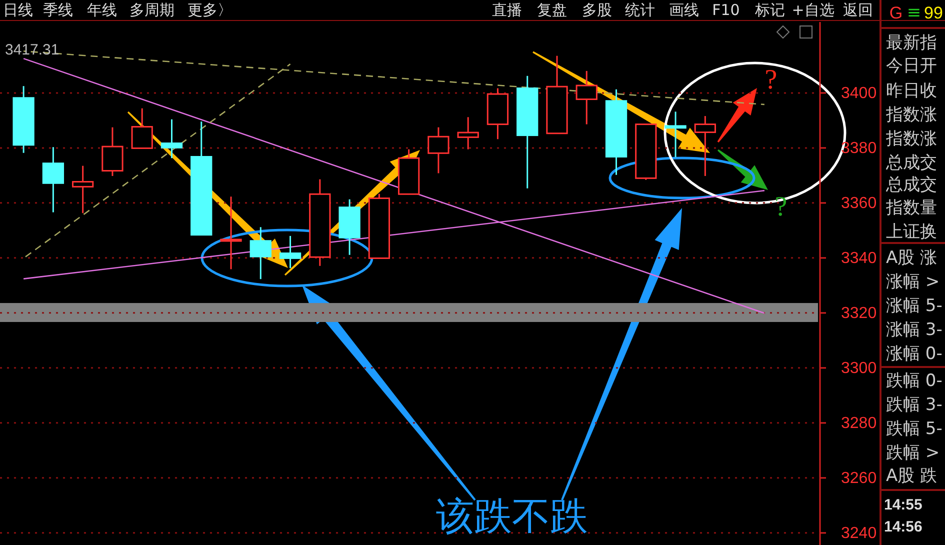  I want to click on text: A股 涨, so click(912, 258).